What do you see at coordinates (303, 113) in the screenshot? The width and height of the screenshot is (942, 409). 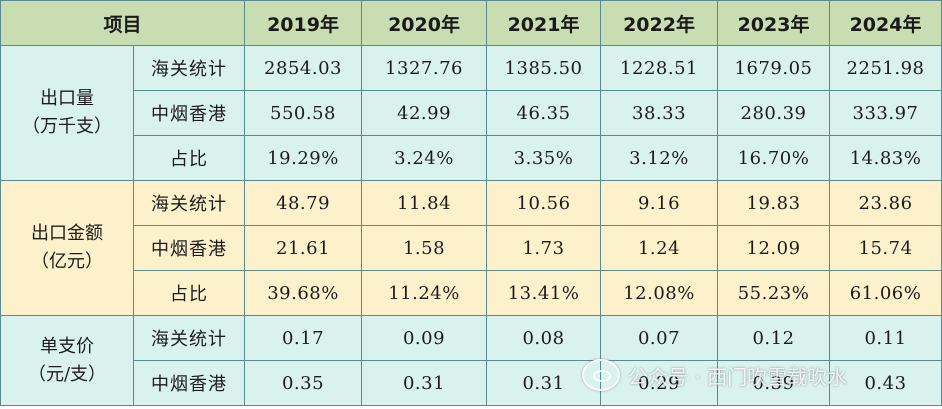 I see `table-cell: 550.58` at bounding box center [303, 113].